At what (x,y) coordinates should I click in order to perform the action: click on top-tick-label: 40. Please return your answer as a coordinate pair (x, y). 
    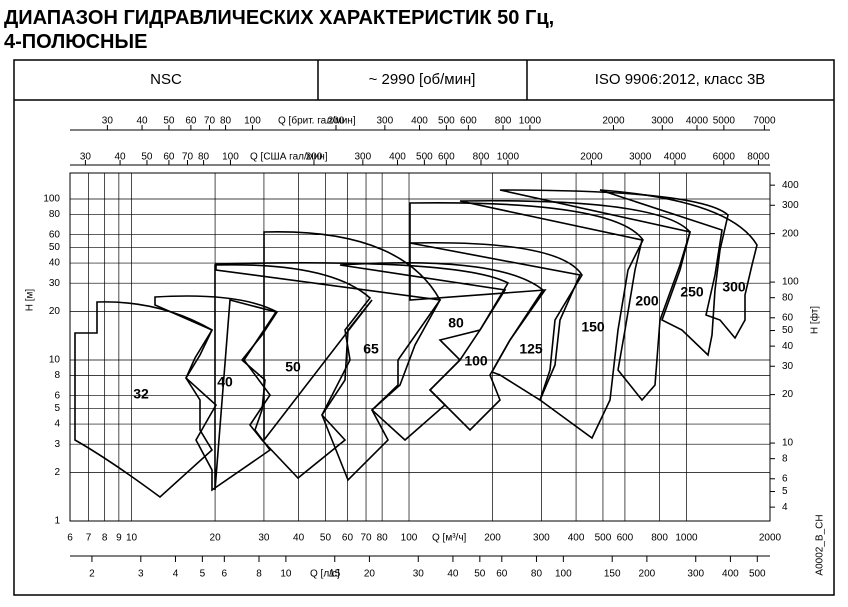
    Looking at the image, I should click on (142, 121).